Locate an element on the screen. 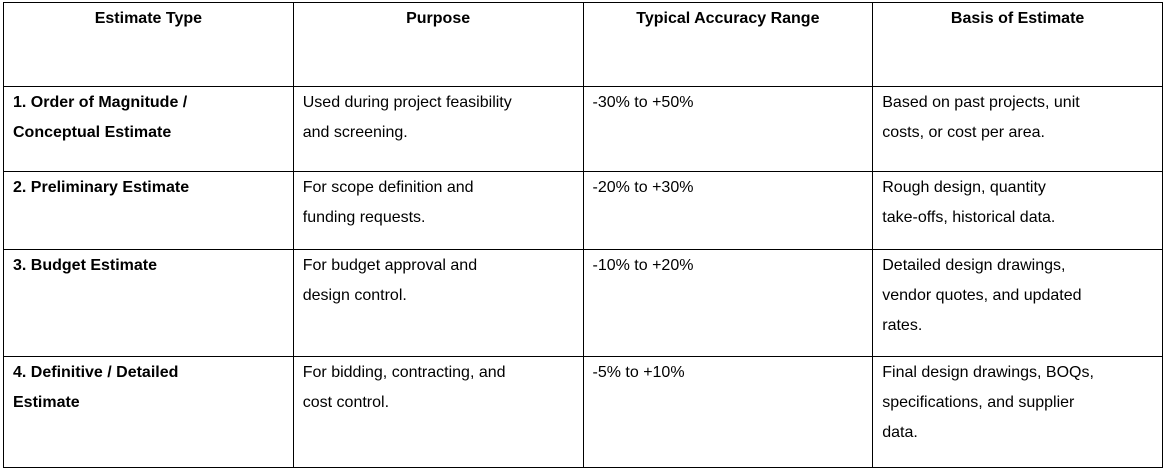  cell-estimate-type: 2. Preliminary Estimate is located at coordinates (148, 210).